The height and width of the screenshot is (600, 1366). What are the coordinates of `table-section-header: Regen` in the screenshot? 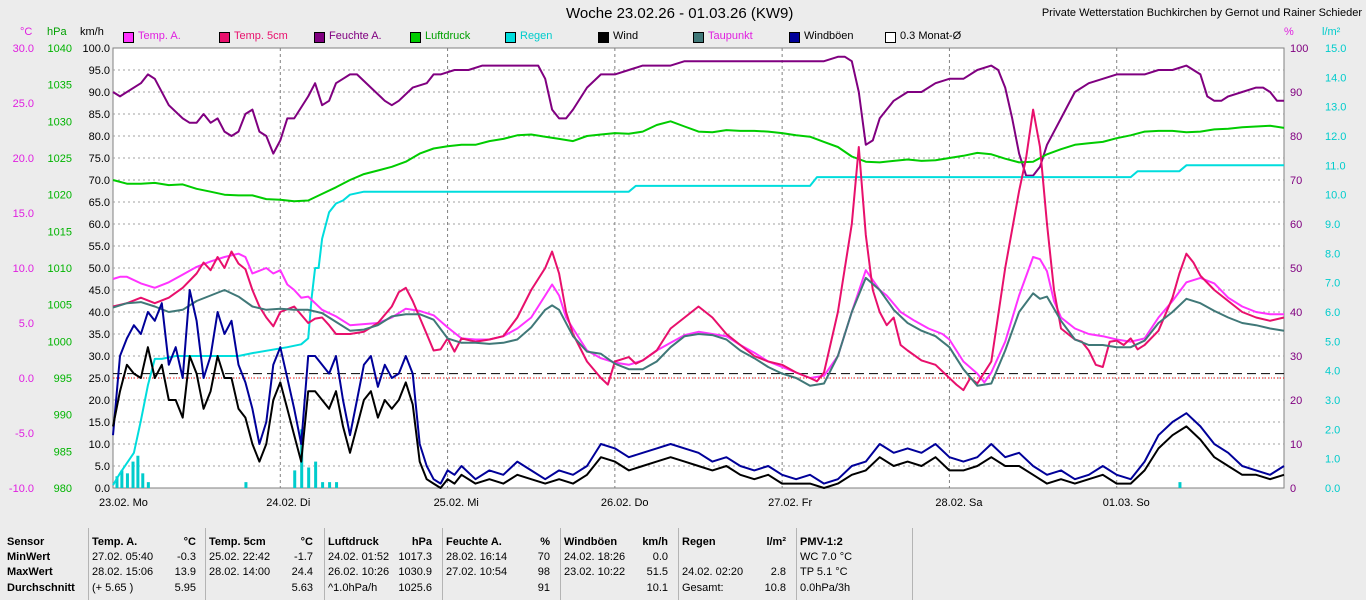 It's located at (699, 542).